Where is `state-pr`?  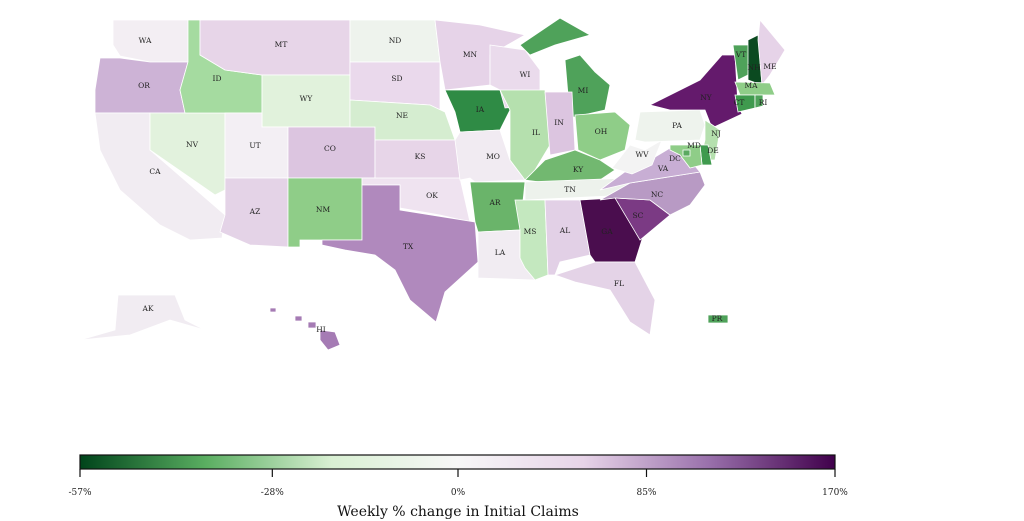
state-pr is located at coordinates (718, 319).